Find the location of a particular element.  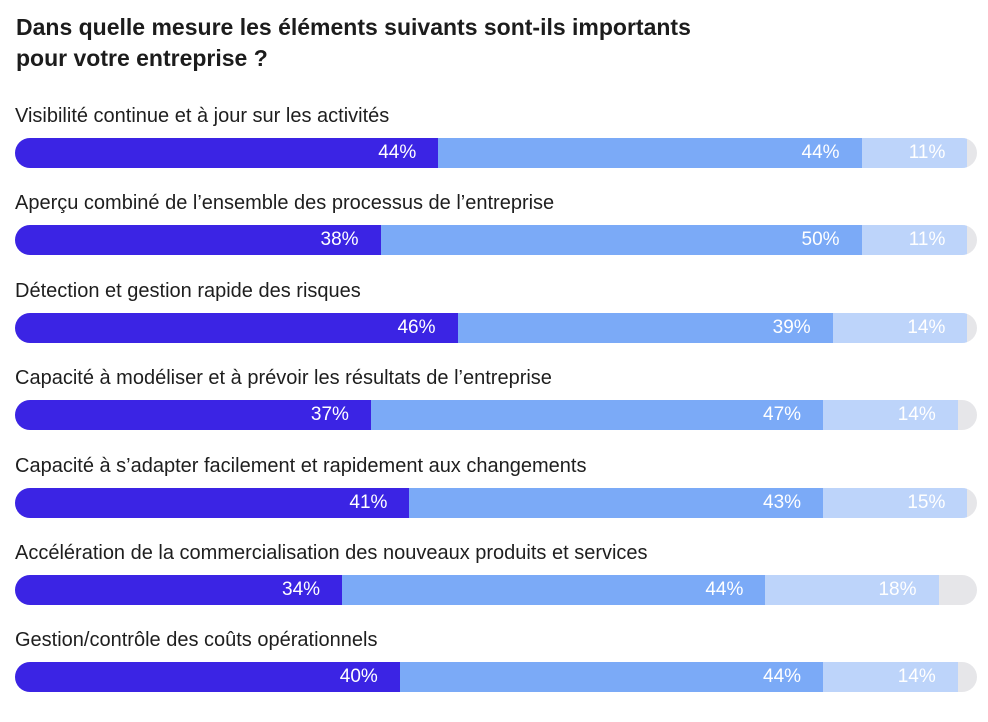

data-label: 38% is located at coordinates (339, 240).